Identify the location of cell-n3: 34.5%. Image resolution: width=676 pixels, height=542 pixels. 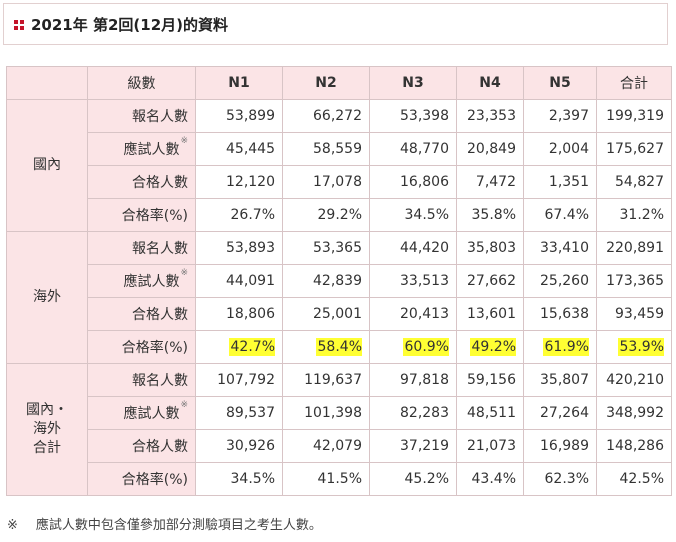
(413, 215).